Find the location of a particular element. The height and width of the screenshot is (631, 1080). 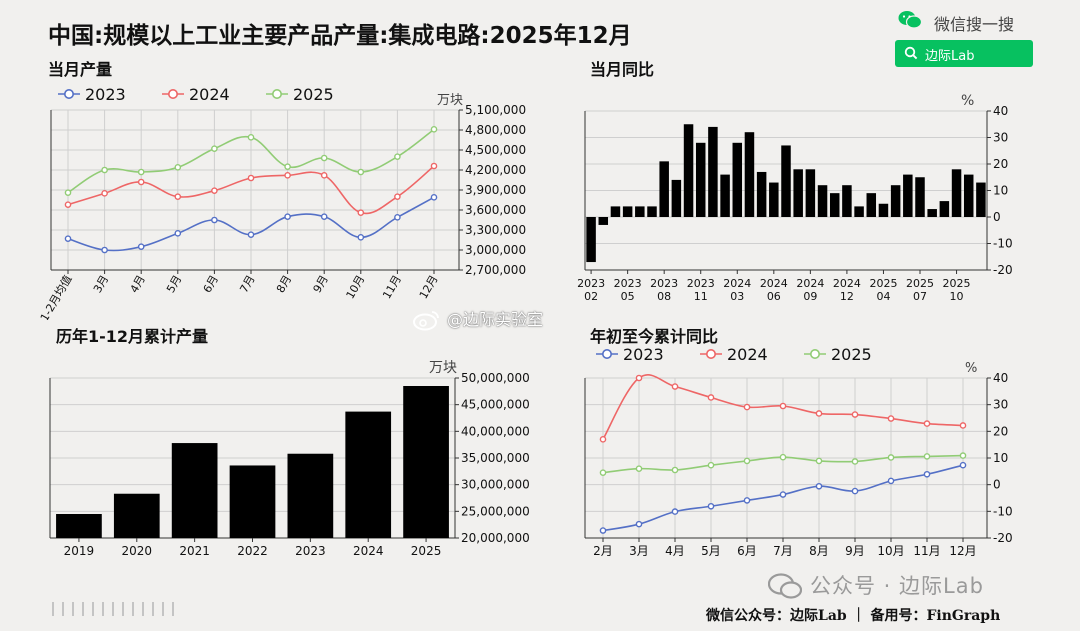

yoy-xtick-label: 09 is located at coordinates (810, 296).